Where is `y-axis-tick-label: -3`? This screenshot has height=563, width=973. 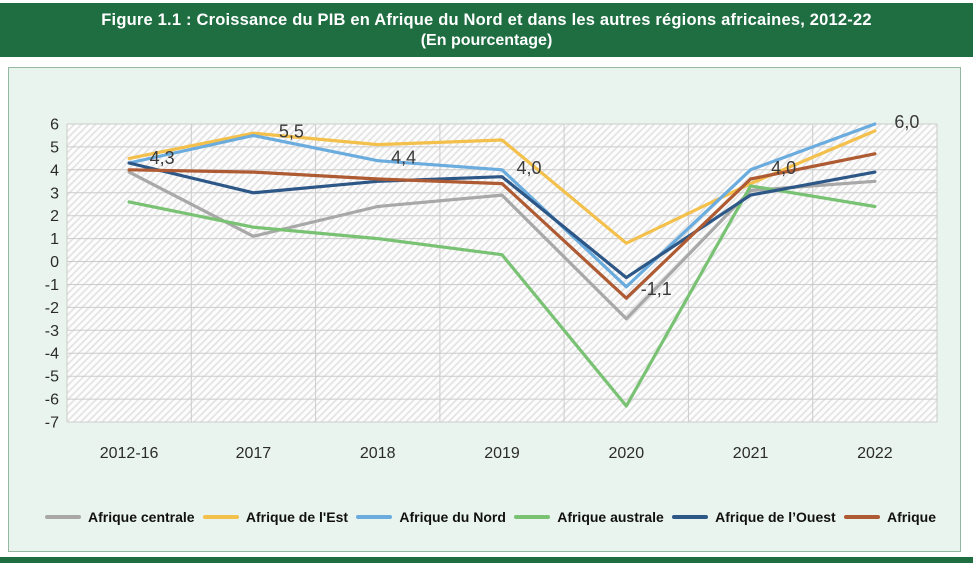 y-axis-tick-label: -3 is located at coordinates (52, 331).